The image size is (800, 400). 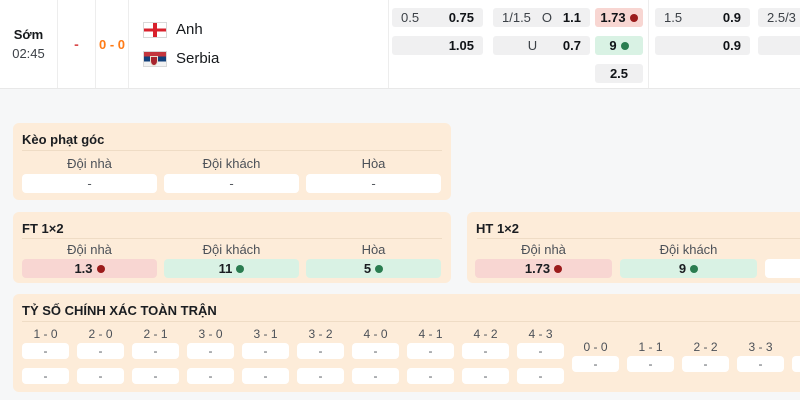 What do you see at coordinates (43, 228) in the screenshot?
I see `ft-1x2-title: FT 1×2` at bounding box center [43, 228].